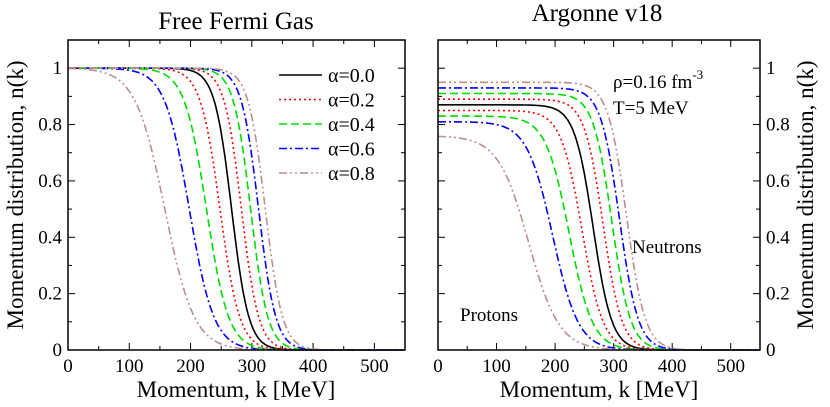 The height and width of the screenshot is (407, 830). Describe the element at coordinates (327, 125) in the screenshot. I see `legend: α=0.0 α=0.2α=0.4 α=0.6α=0.8` at that location.